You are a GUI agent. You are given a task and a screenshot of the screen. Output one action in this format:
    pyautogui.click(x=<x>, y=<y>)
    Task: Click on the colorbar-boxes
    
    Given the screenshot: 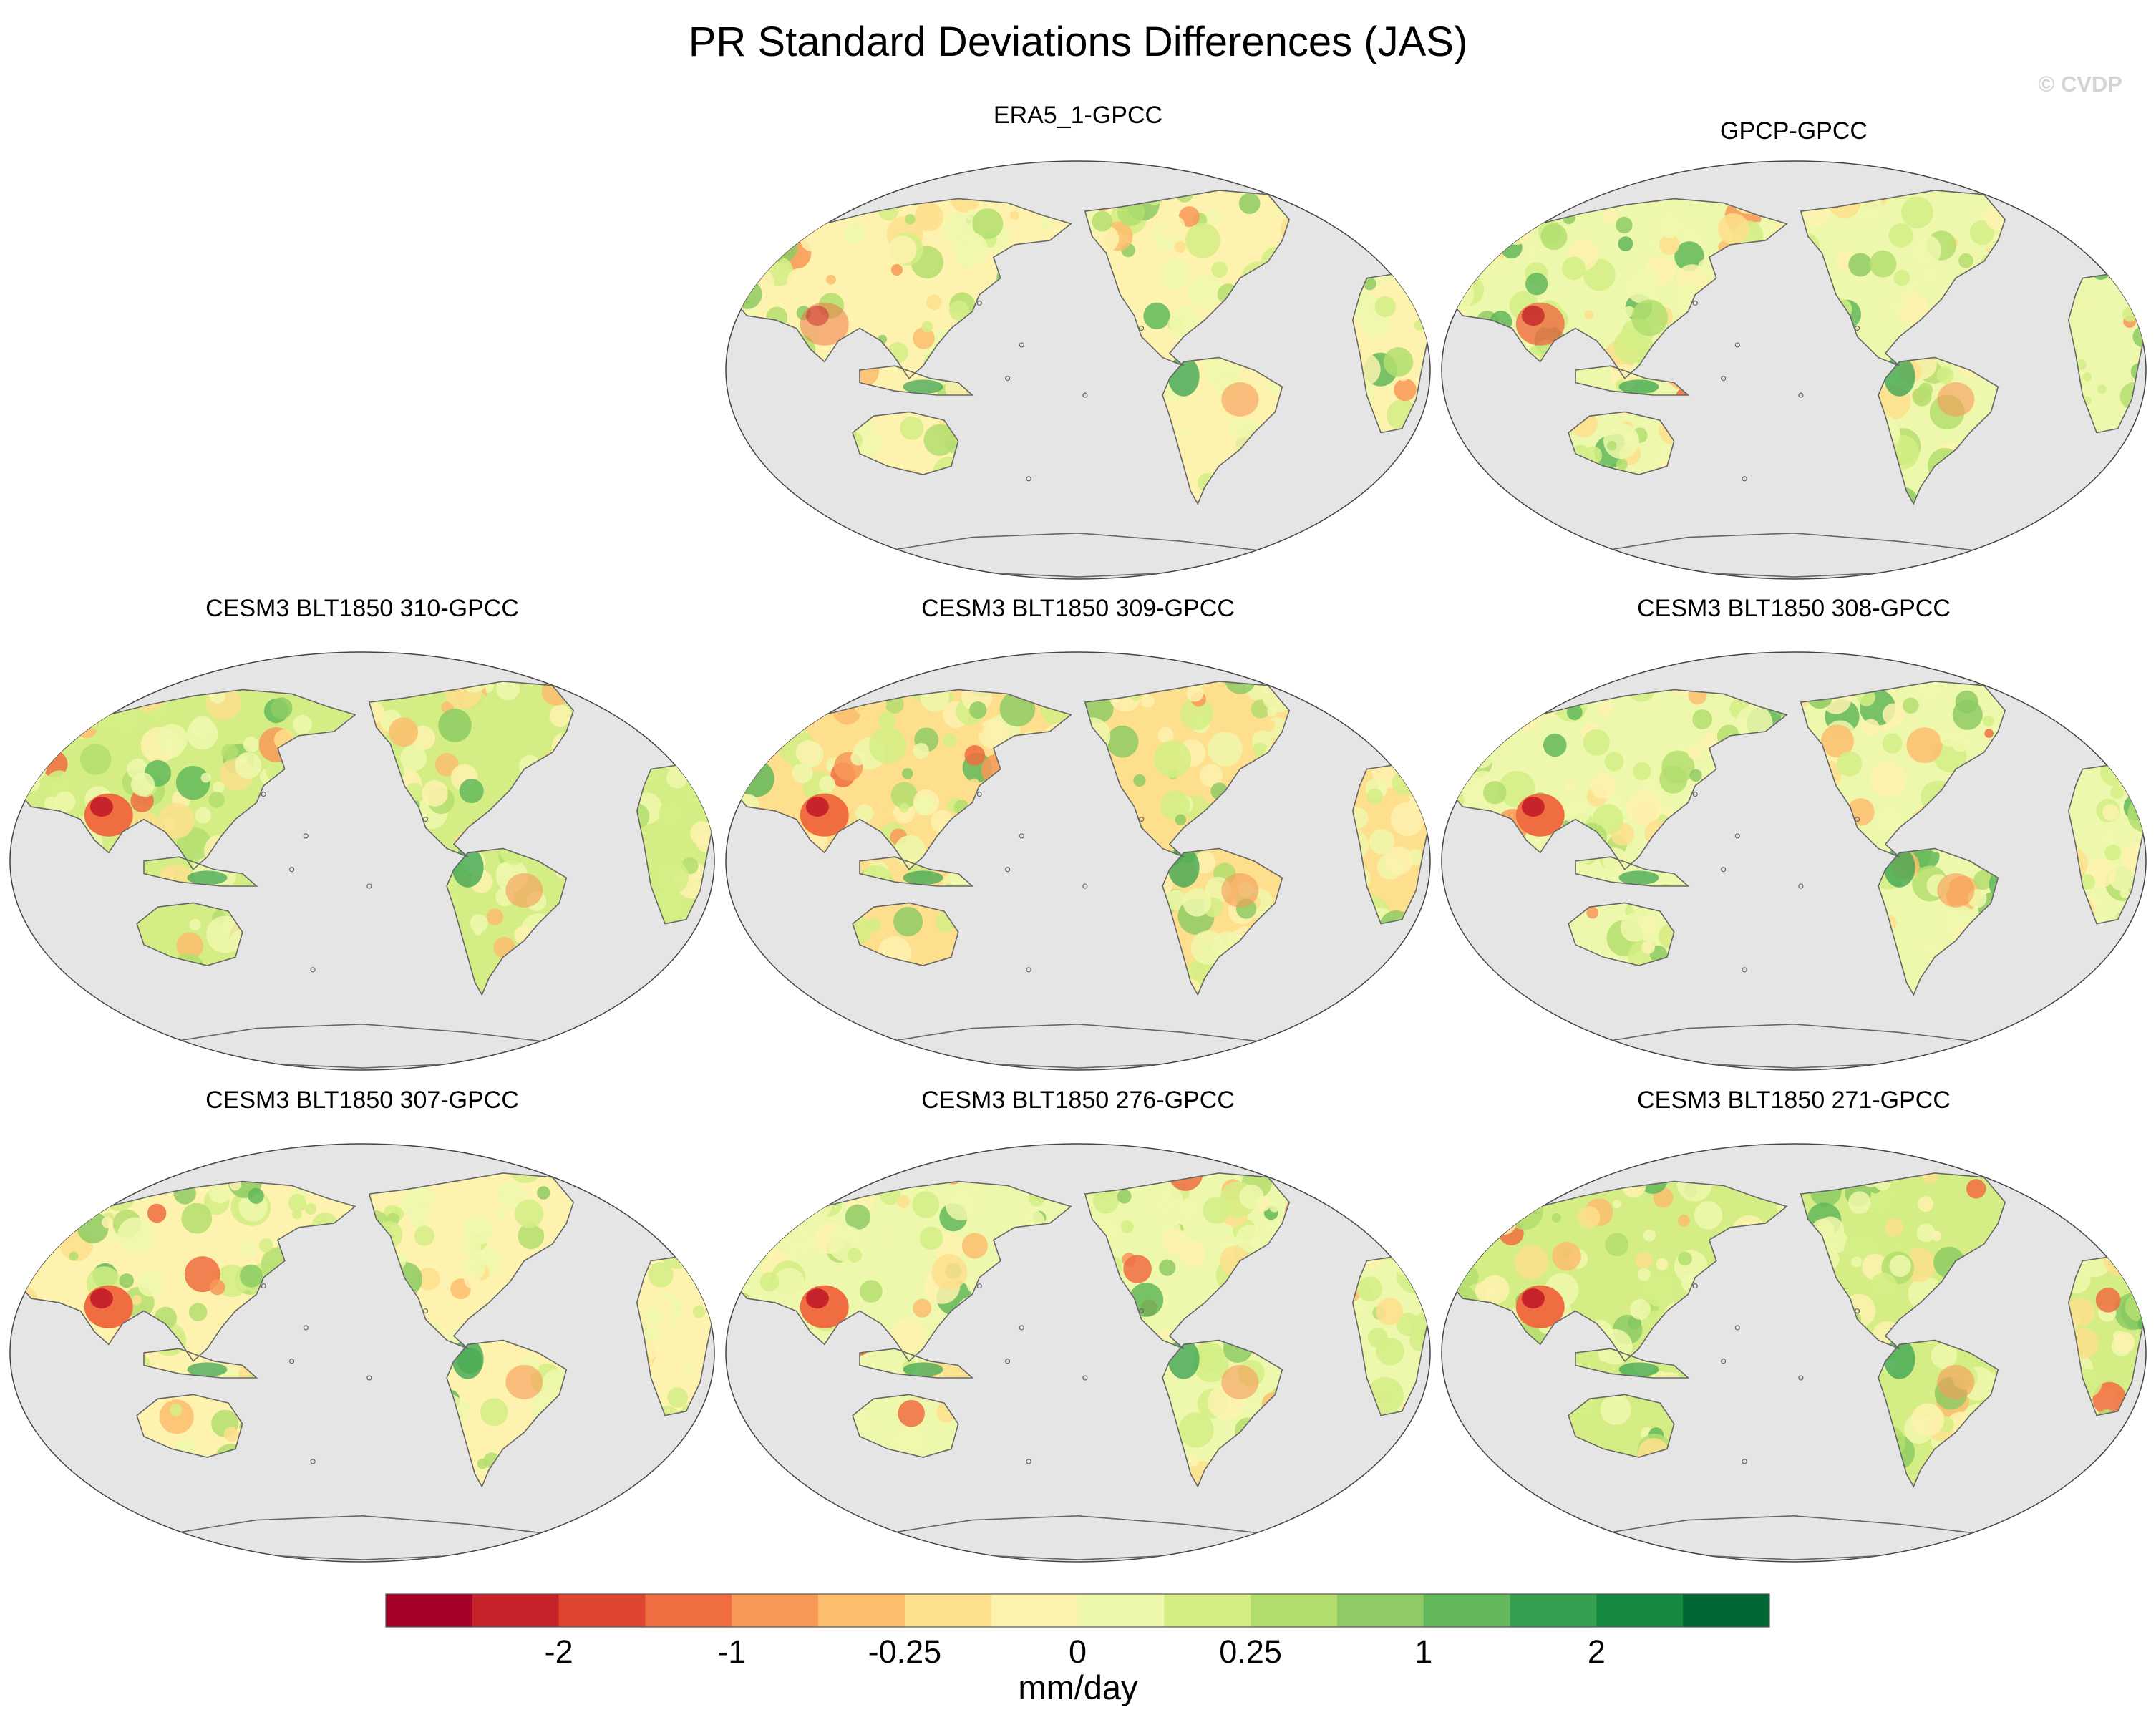 What is the action you would take?
    pyautogui.click(x=1077, y=1610)
    